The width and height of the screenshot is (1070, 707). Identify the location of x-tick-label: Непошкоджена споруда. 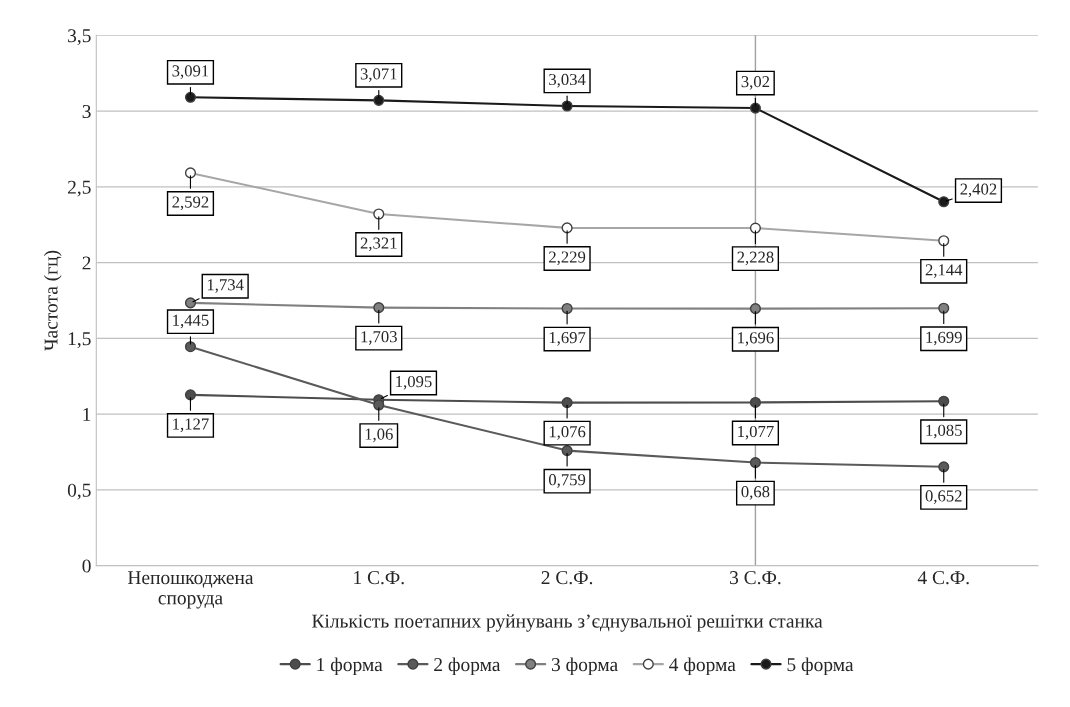
(190, 590).